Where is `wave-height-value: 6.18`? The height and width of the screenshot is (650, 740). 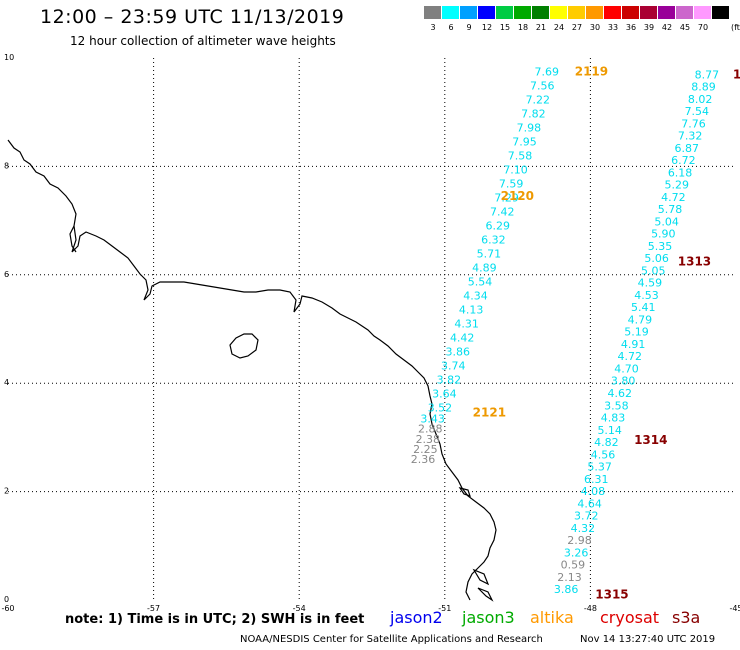 wave-height-value: 6.18 is located at coordinates (680, 172).